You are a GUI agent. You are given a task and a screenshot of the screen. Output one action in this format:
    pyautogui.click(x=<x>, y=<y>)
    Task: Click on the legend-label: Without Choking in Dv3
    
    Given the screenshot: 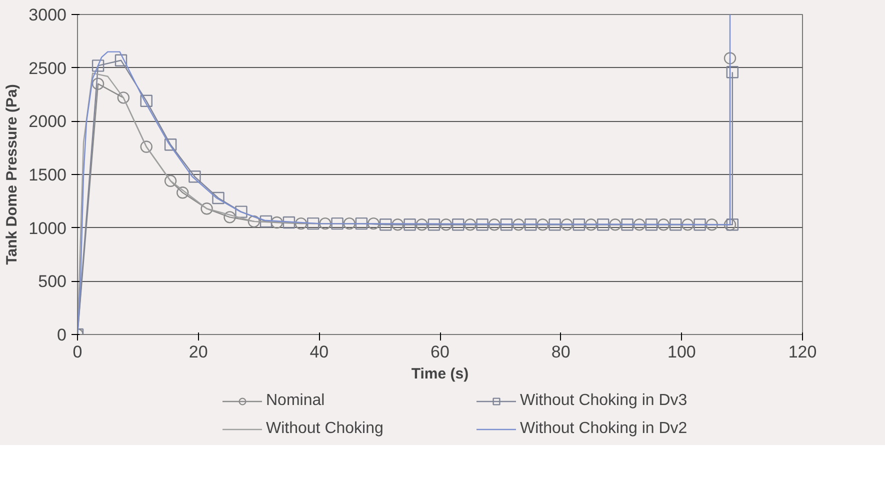 What is the action you would take?
    pyautogui.click(x=604, y=401)
    